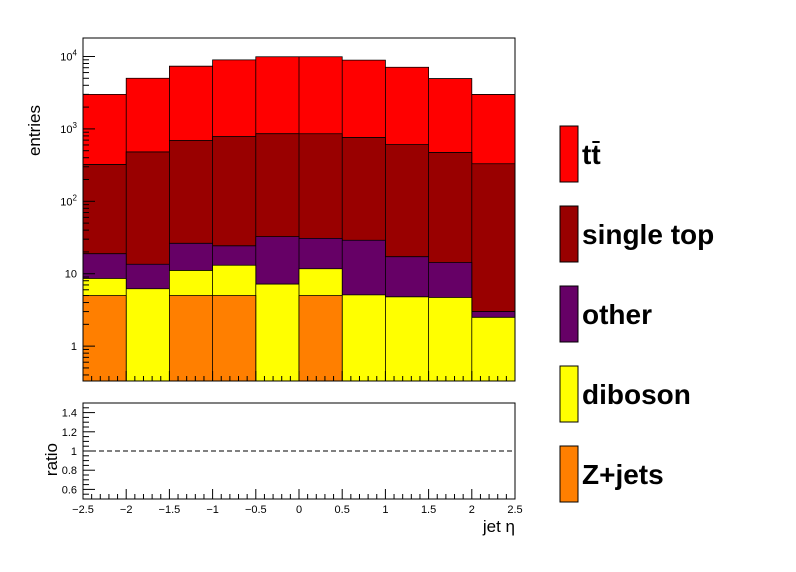 This screenshot has width=796, height=572. Describe the element at coordinates (617, 314) in the screenshot. I see `legend-label-2: other` at that location.